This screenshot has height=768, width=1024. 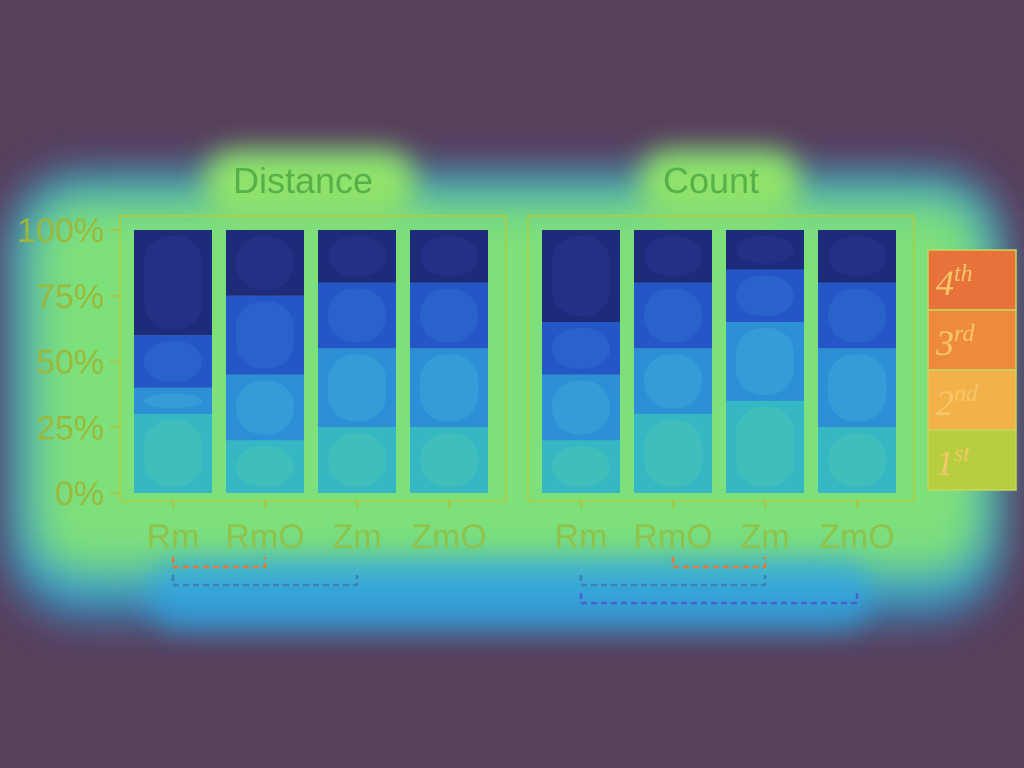 What do you see at coordinates (60, 231) in the screenshot?
I see `y-tick-label: 100%` at bounding box center [60, 231].